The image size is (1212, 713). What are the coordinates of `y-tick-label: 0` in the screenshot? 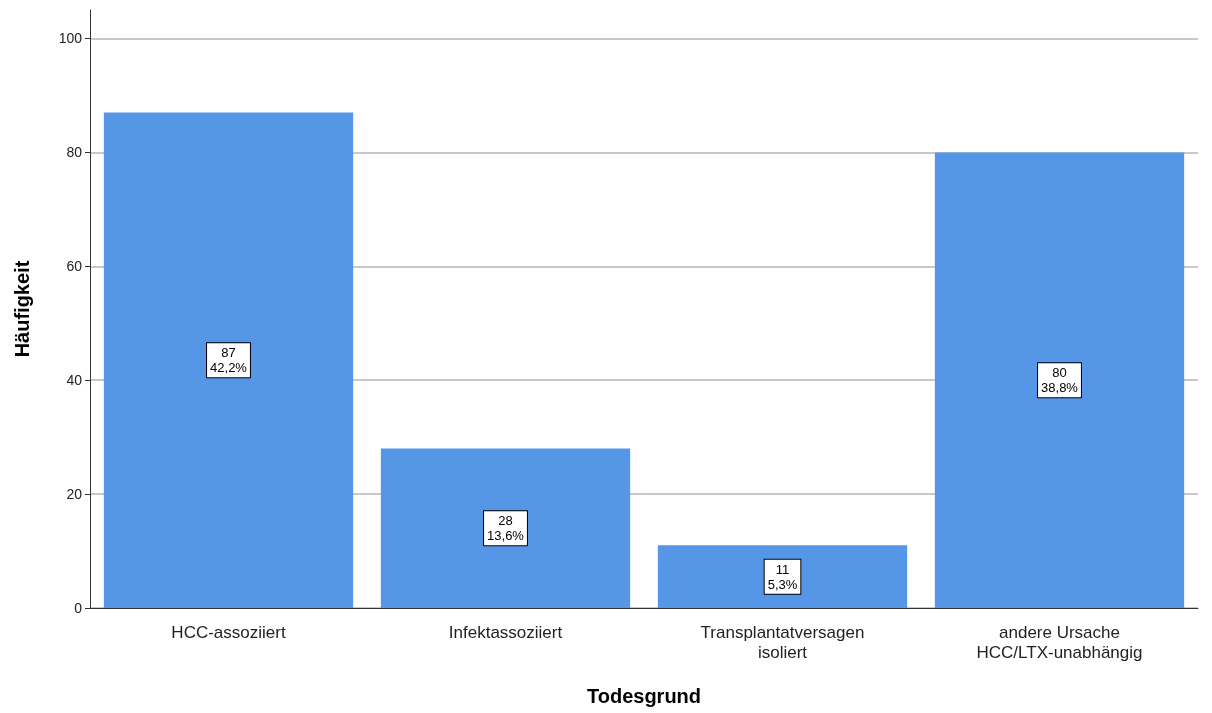 It's located at (78, 608).